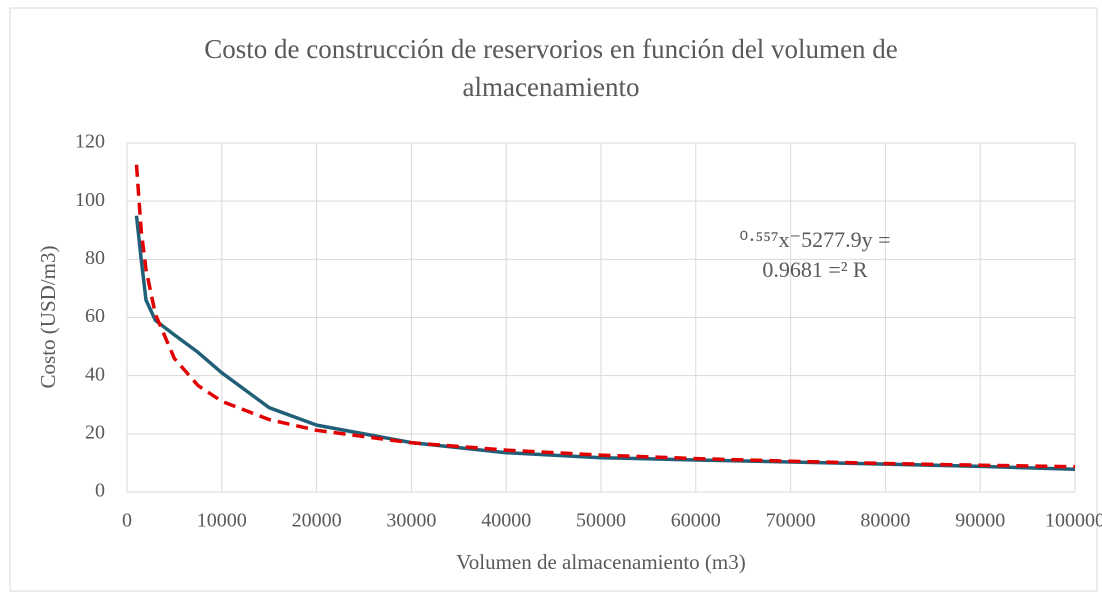 The image size is (1102, 592). What do you see at coordinates (600, 562) in the screenshot?
I see `x-axis-title: Volumen de almacenamiento (m3)` at bounding box center [600, 562].